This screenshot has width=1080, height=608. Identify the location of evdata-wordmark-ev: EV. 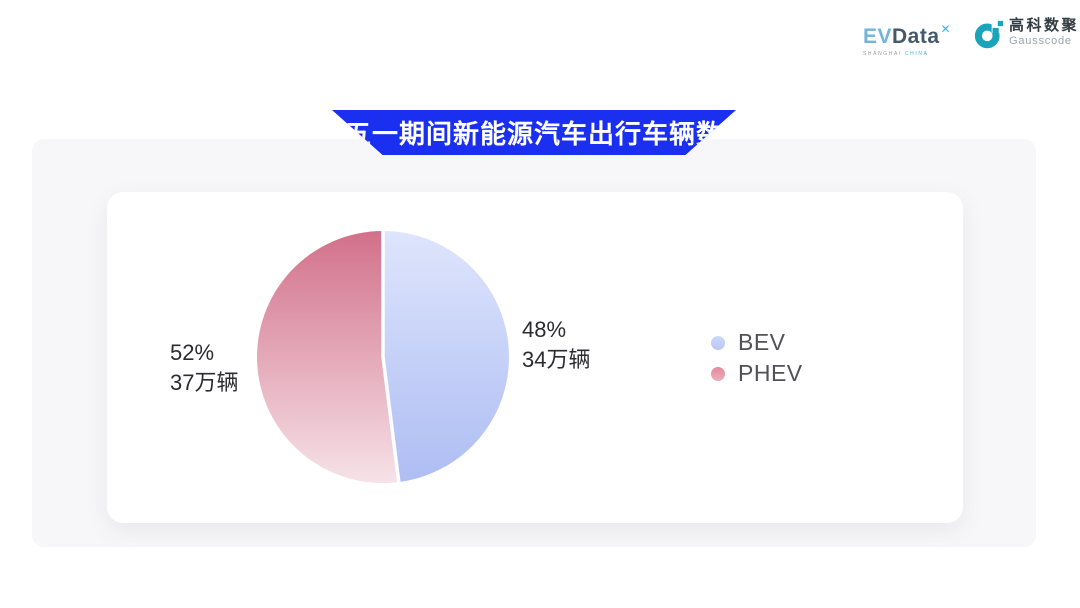
(878, 36).